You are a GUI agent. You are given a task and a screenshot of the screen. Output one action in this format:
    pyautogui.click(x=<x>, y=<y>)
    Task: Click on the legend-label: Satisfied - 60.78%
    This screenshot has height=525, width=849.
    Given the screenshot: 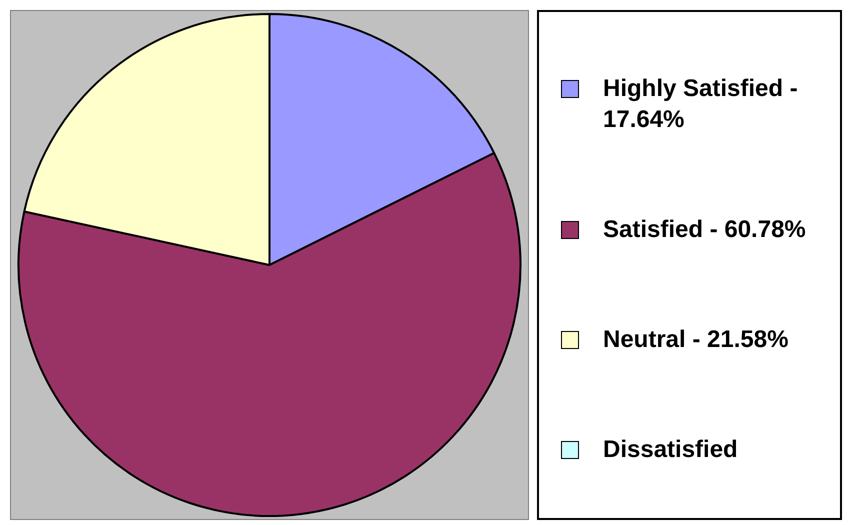 What is the action you would take?
    pyautogui.click(x=704, y=230)
    